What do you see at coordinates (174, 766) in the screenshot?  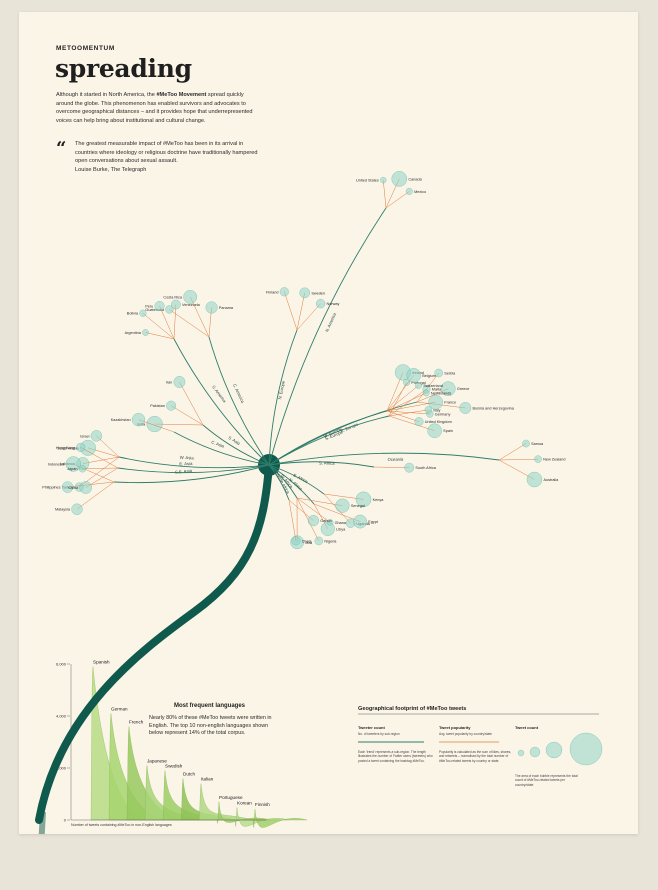 I see `language-label-swedish: Swedish` at bounding box center [174, 766].